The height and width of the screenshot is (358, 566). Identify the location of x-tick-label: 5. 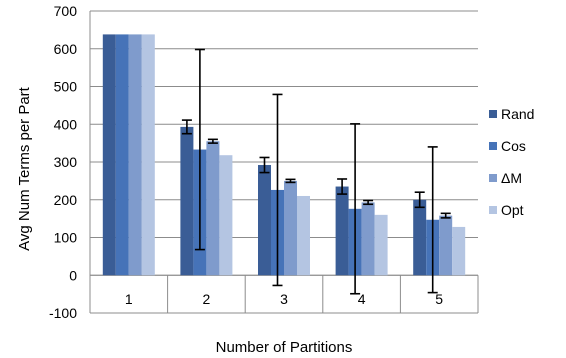
(439, 299).